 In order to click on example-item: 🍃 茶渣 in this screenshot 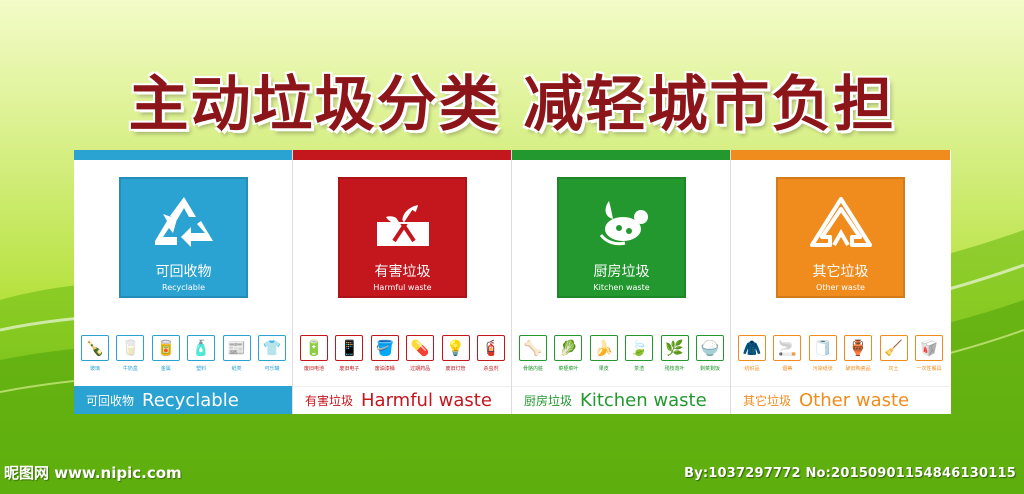, I will do `click(639, 353)`.